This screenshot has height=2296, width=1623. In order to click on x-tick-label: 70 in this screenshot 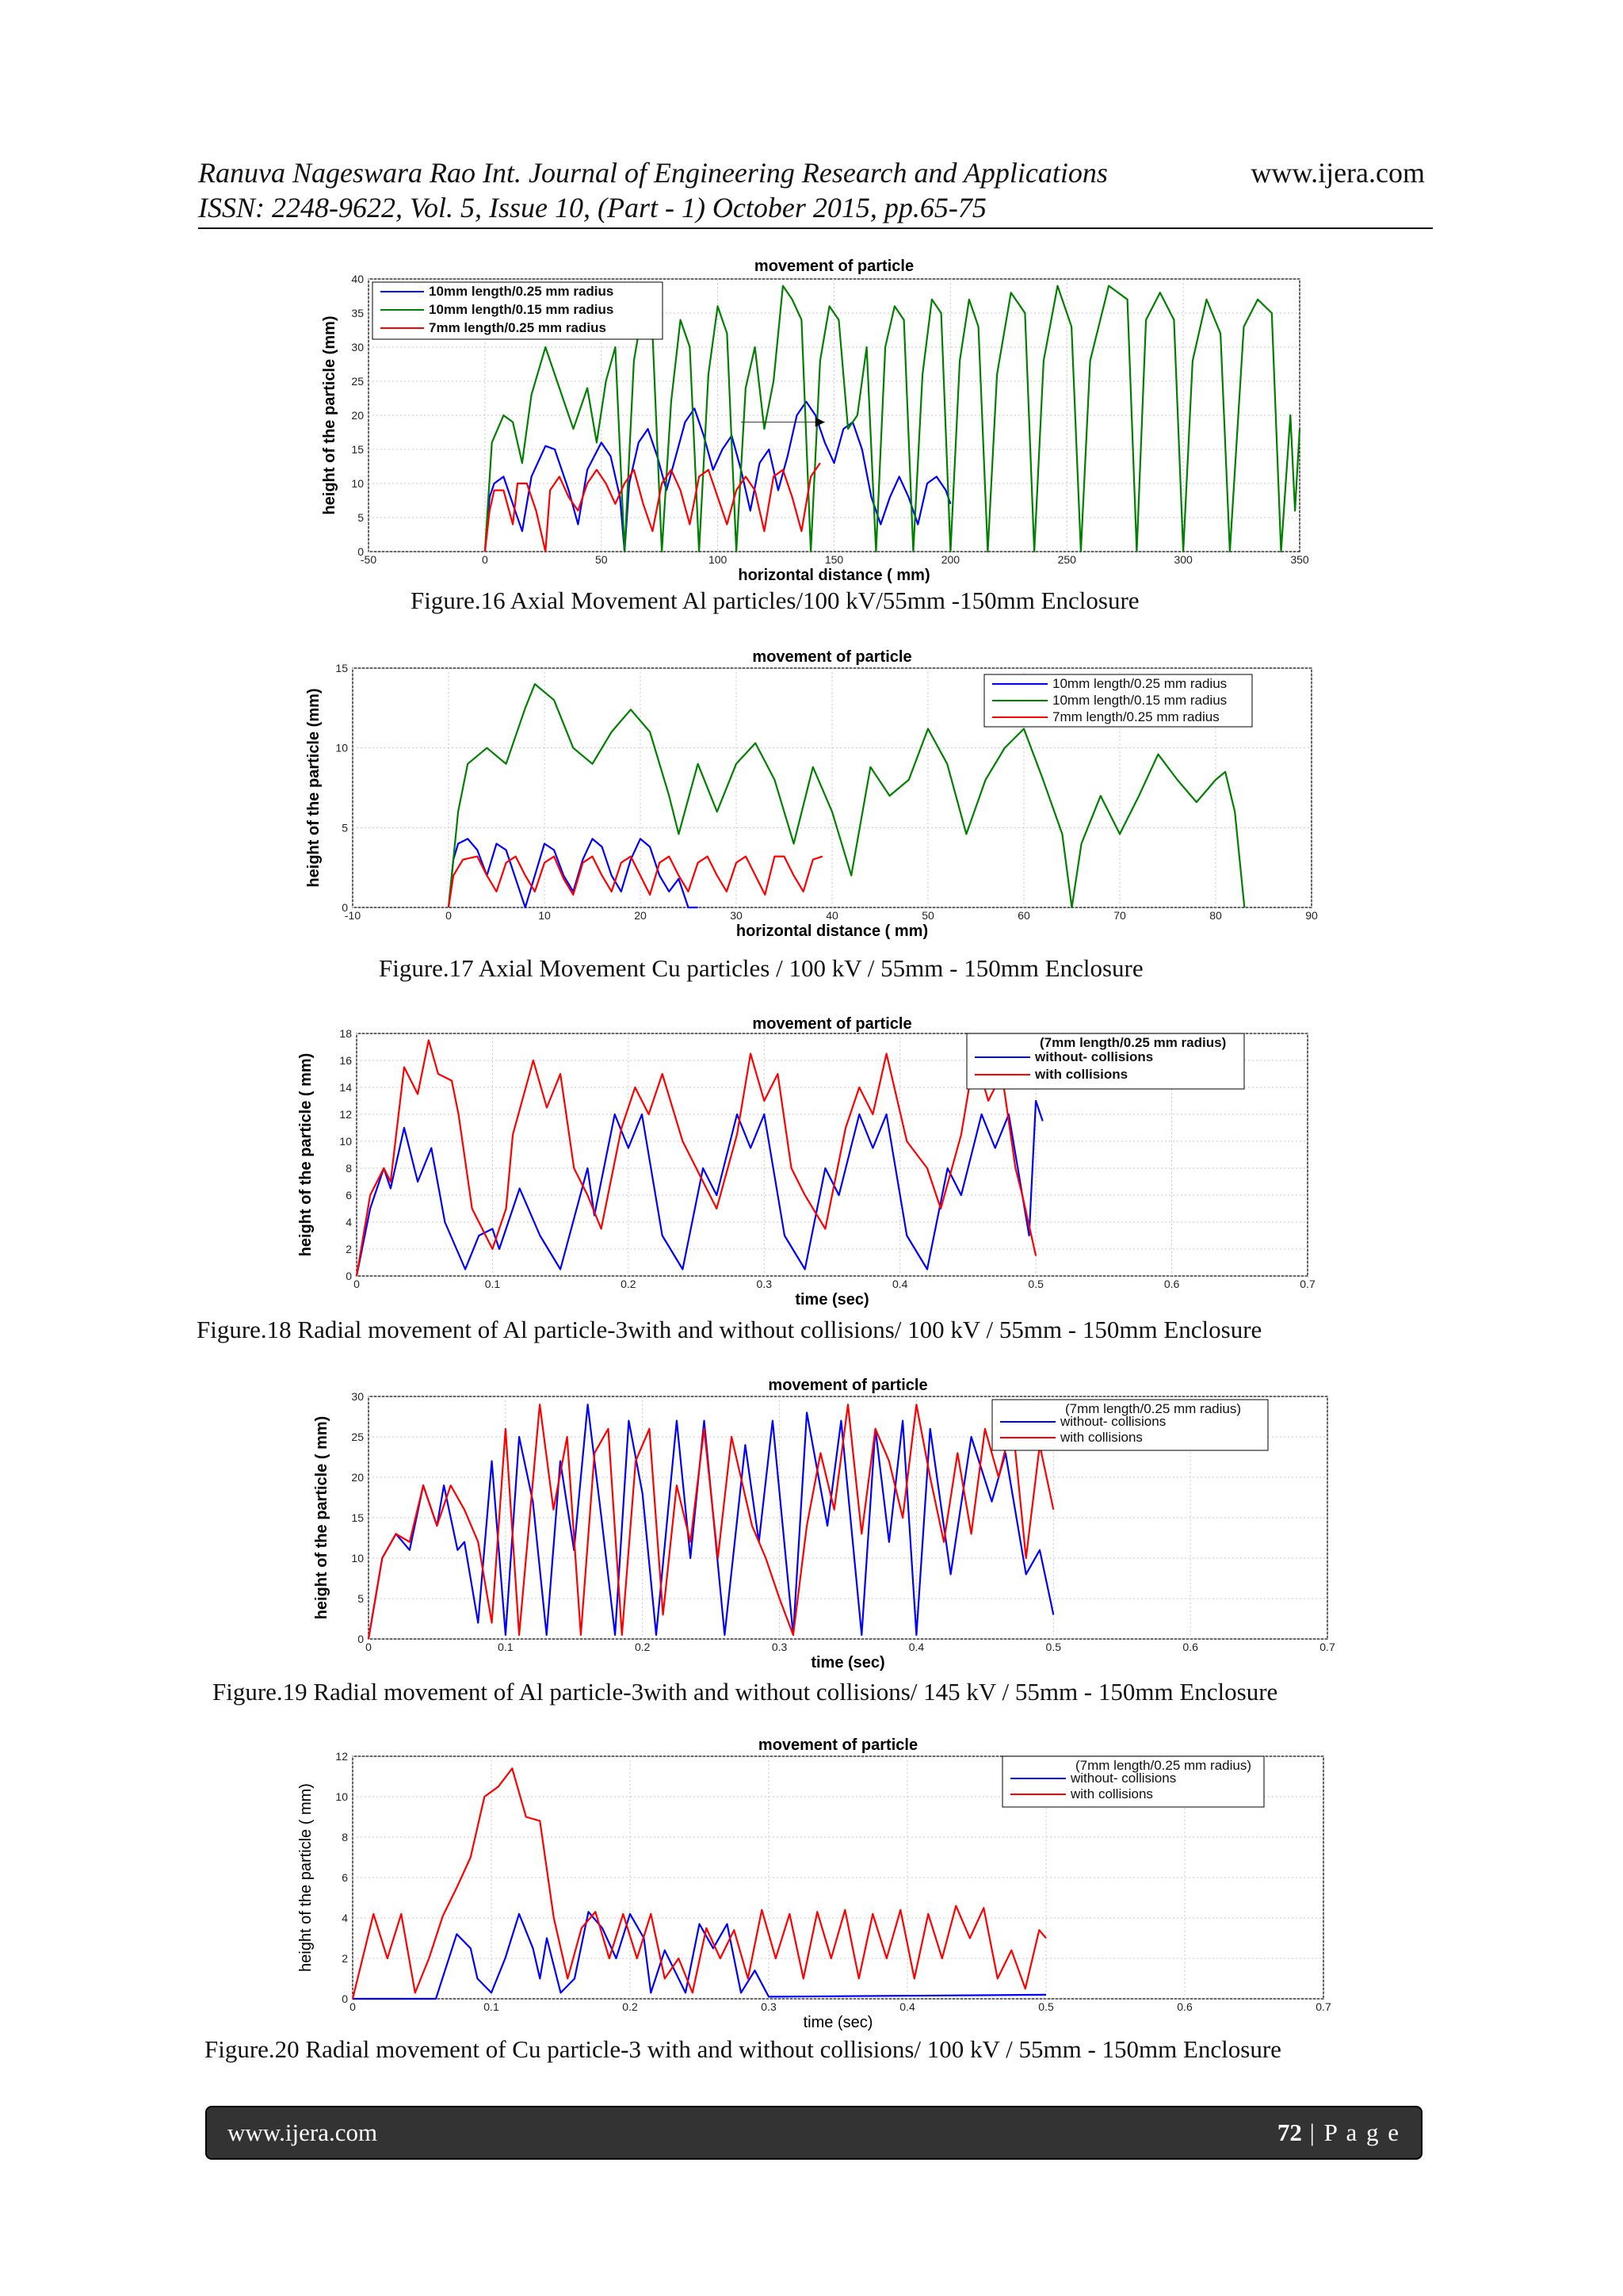, I will do `click(1119, 915)`.